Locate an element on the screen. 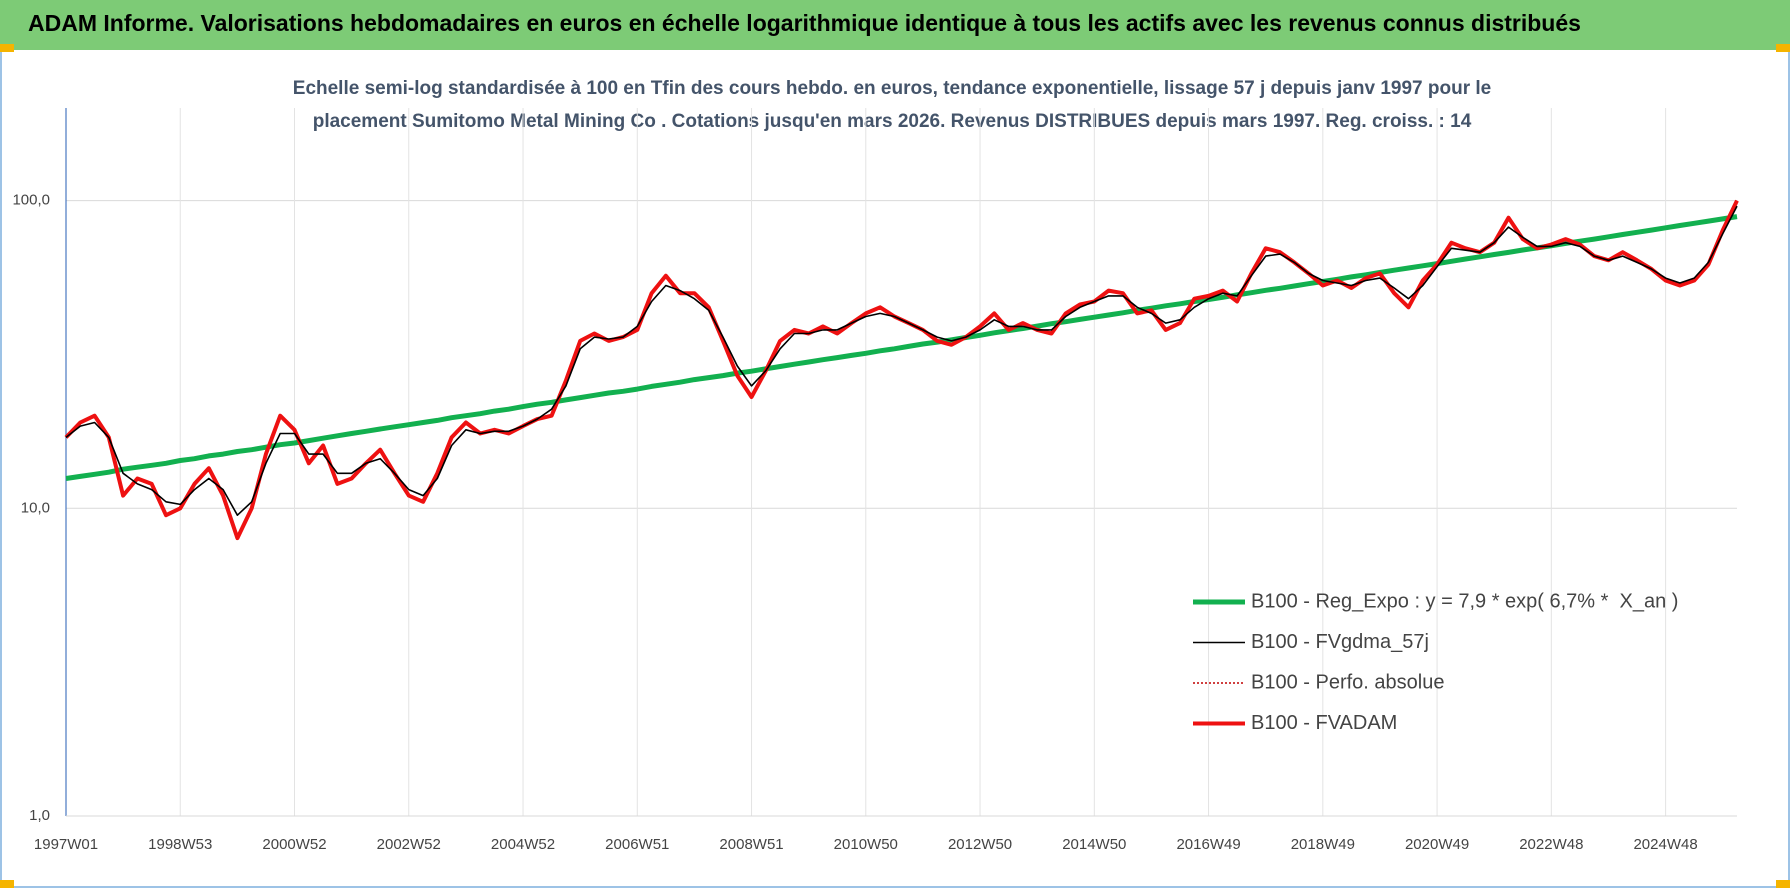 The height and width of the screenshot is (888, 1790). y-tick-label: 1,0 is located at coordinates (39, 815).